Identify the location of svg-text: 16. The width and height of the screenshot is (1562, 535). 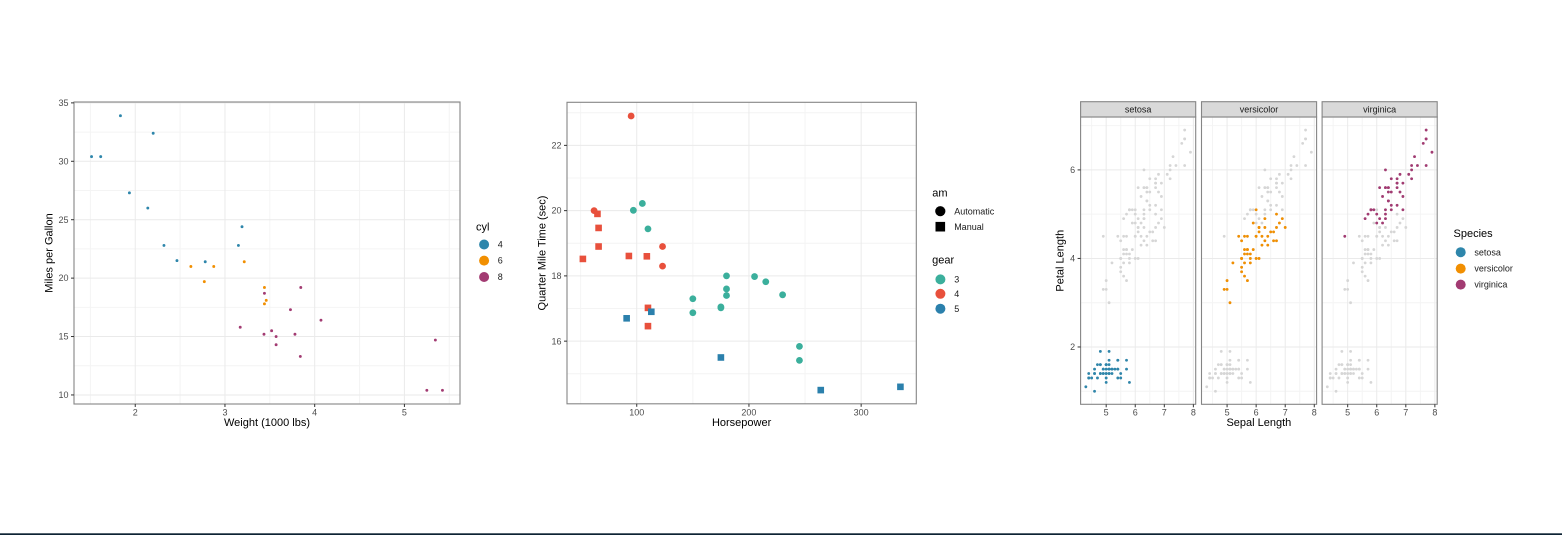
(556, 341).